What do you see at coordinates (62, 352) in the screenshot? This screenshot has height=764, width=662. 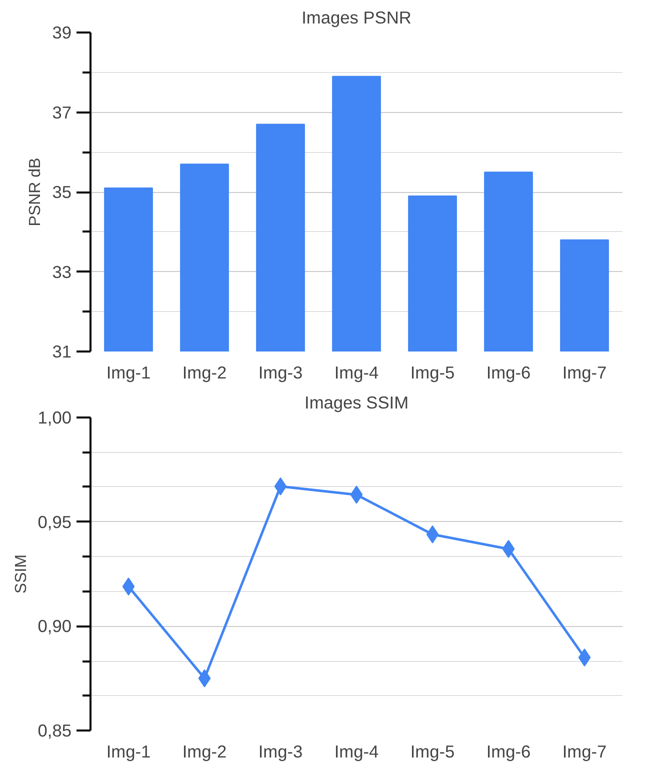 I see `y-tick-label: 31` at bounding box center [62, 352].